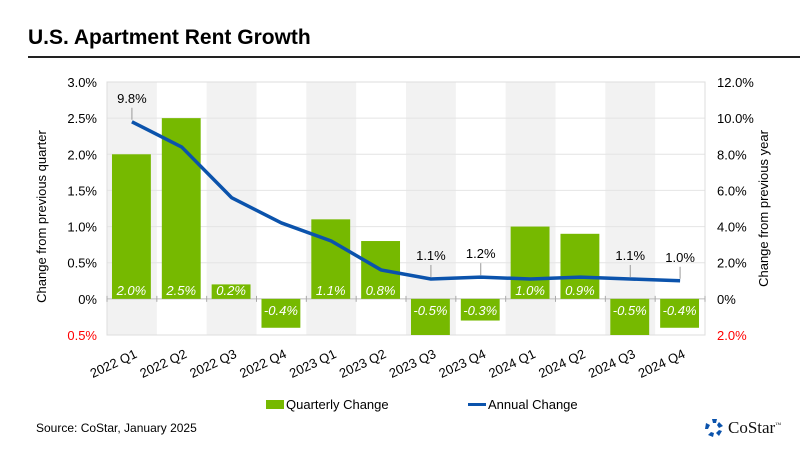 The width and height of the screenshot is (800, 450). I want to click on y-axis-title: Change from previous quarter, so click(41, 215).